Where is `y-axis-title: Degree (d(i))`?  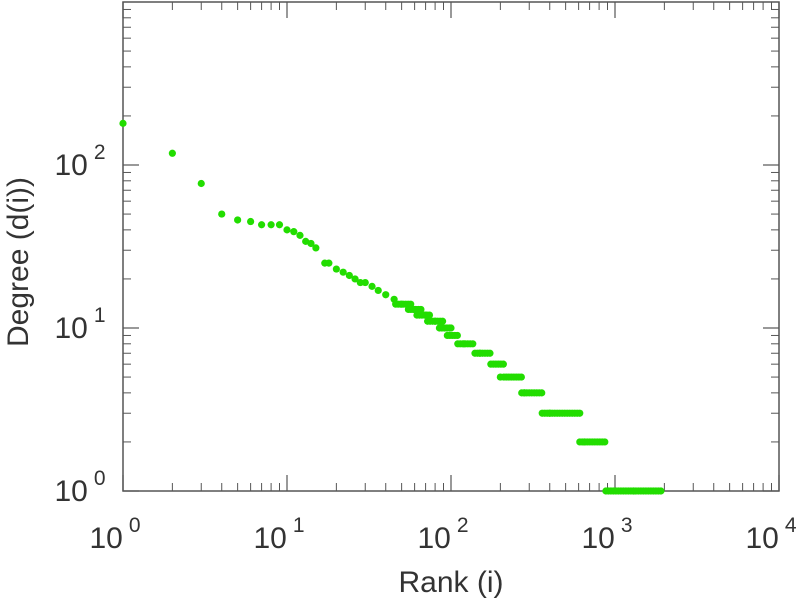 y-axis-title: Degree (d(i)) is located at coordinates (18, 262).